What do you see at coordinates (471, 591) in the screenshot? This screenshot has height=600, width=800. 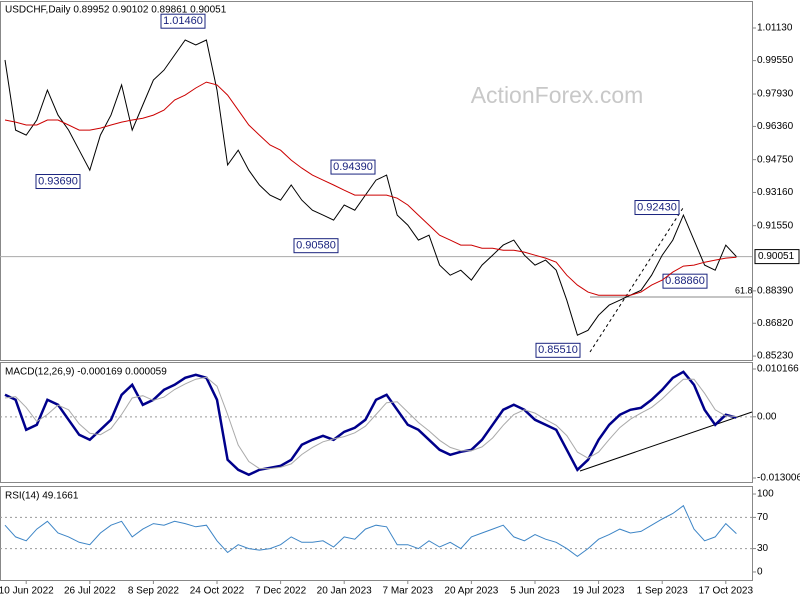 I see `x-tick-label: 20 Apr 2023` at bounding box center [471, 591].